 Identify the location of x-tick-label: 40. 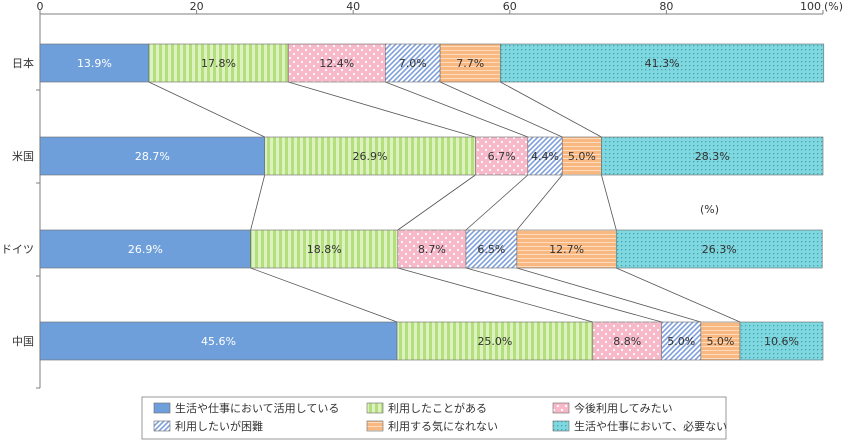
(353, 6).